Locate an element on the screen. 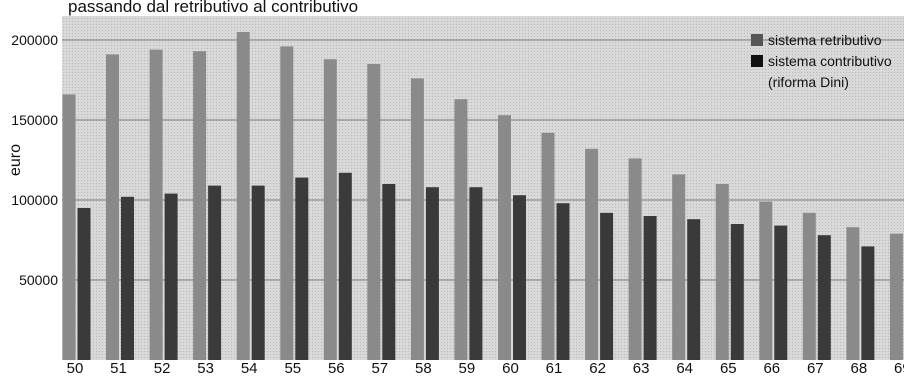  x-tick-label-67: 67 is located at coordinates (815, 368).